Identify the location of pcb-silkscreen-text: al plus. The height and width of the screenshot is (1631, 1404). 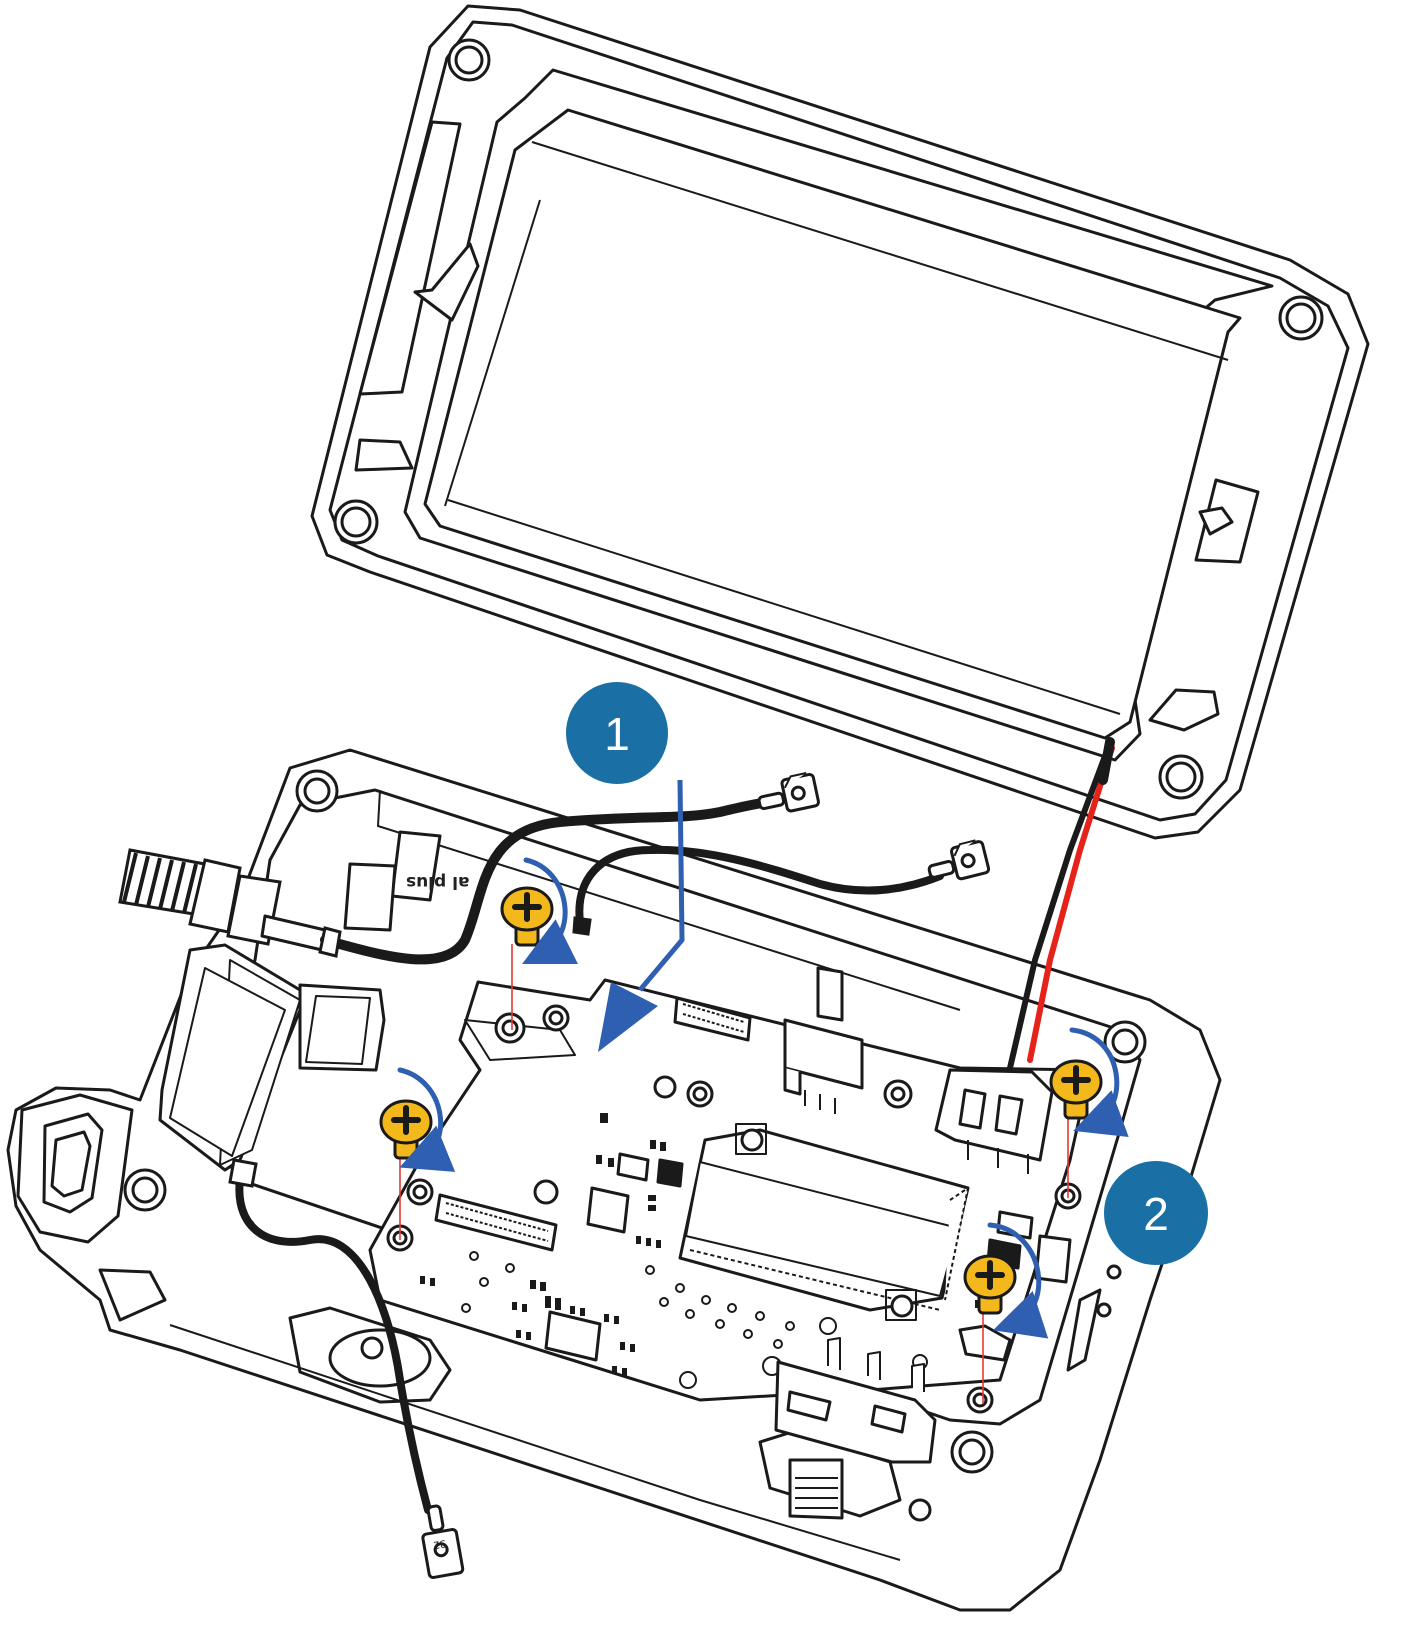
(437, 882).